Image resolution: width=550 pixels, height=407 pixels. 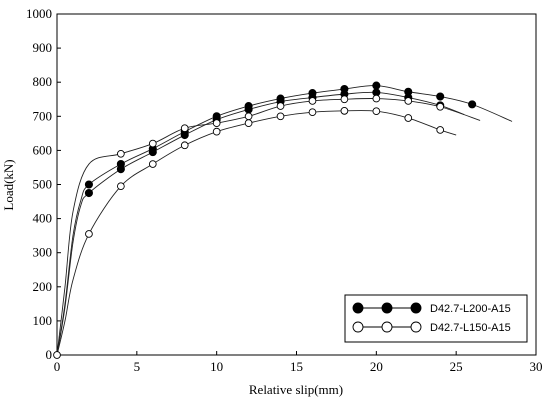 I want to click on y-tick-label: 600, so click(x=43, y=149).